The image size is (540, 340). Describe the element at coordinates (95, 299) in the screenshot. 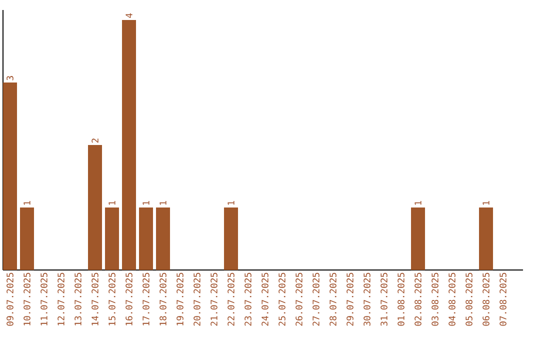

I see `x-tick-label: 14.07.2025` at that location.